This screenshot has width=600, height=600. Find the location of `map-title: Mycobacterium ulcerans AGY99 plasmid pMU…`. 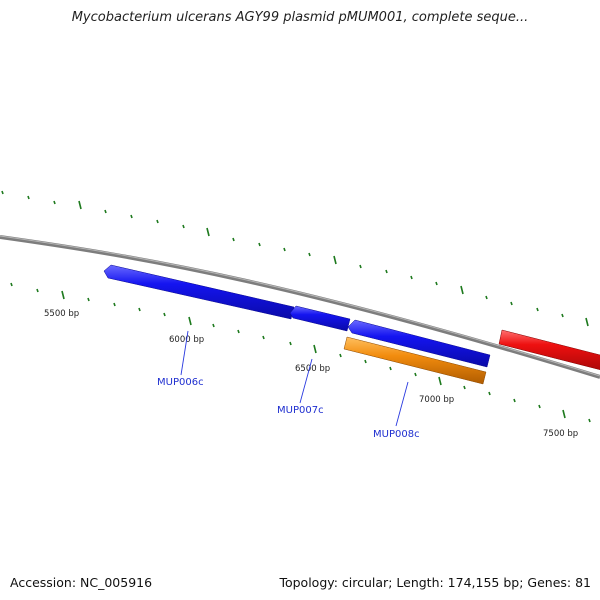

map-title: Mycobacterium ulcerans AGY99 plasmid pMU… is located at coordinates (300, 17).